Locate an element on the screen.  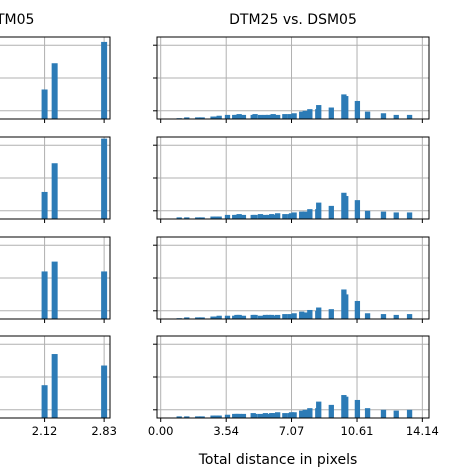
x-axis-label: Total distance in pixels is located at coordinates (278, 460).